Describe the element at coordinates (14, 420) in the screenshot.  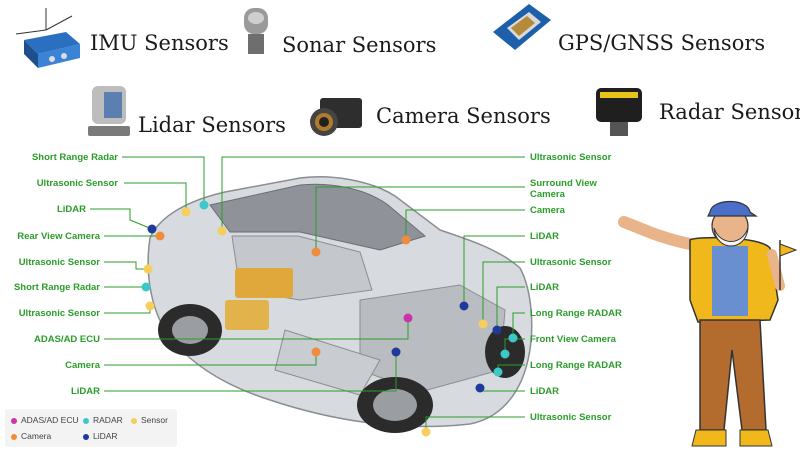
I see `legend-dot-ecu` at that location.